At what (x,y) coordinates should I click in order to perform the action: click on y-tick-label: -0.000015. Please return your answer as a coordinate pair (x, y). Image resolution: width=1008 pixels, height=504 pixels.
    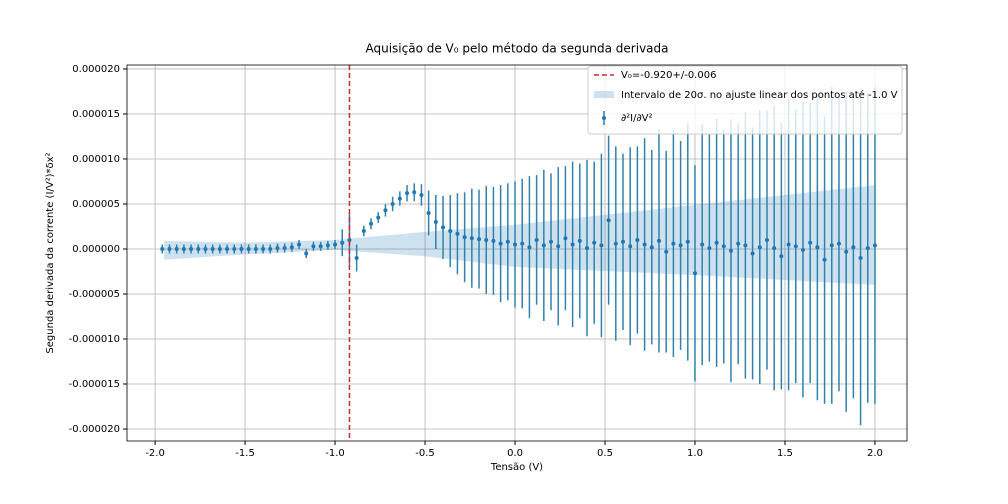
    Looking at the image, I should click on (94, 384).